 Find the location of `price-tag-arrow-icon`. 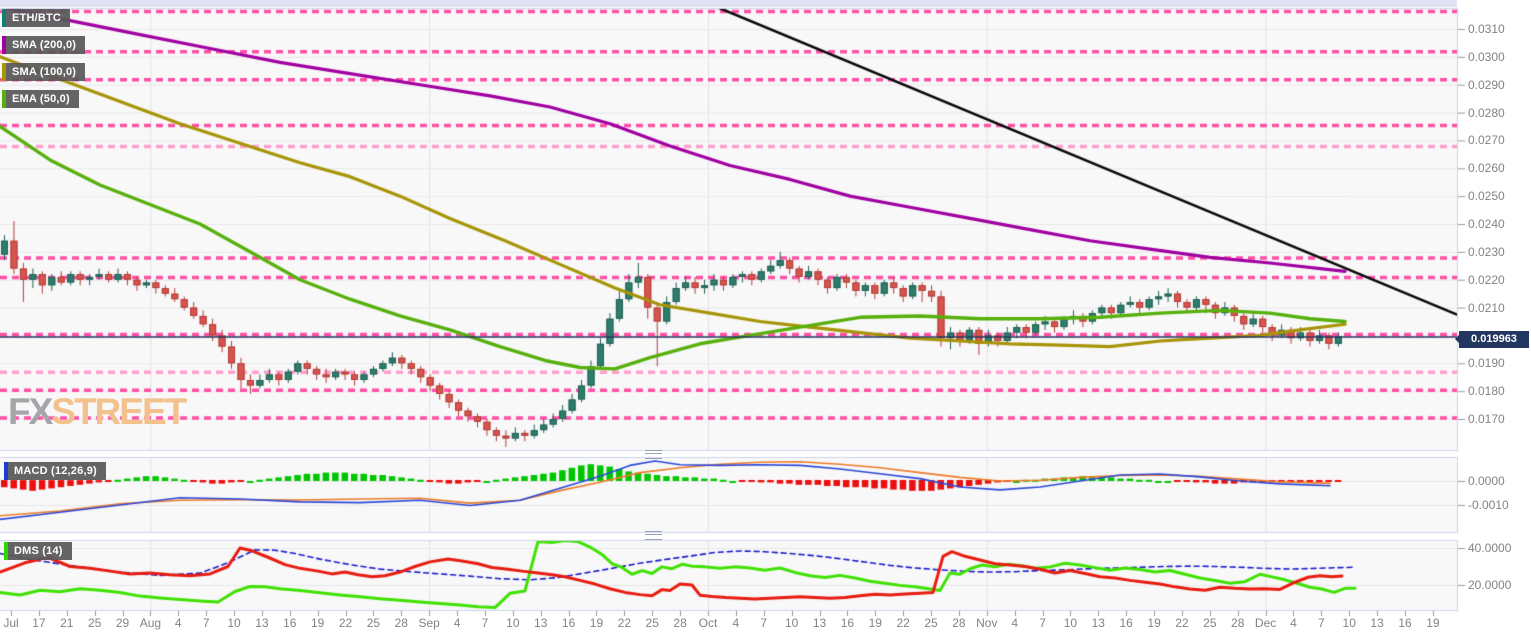

price-tag-arrow-icon is located at coordinates (1455, 339).